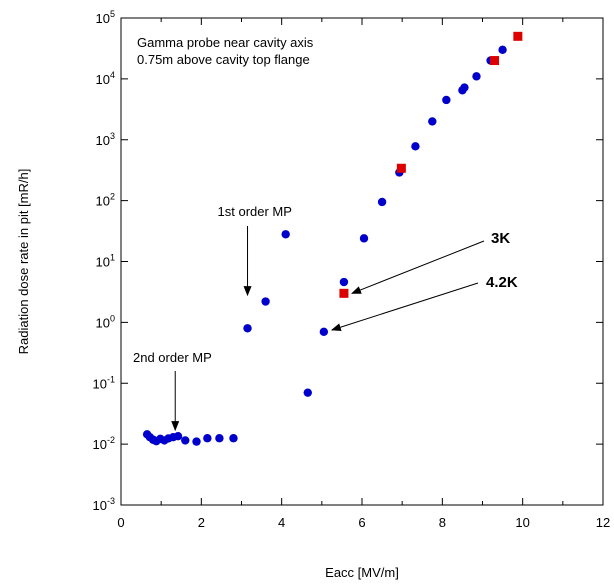  What do you see at coordinates (23, 262) in the screenshot?
I see `y-axis-label: Radiation dose rate in pit [mR/h]` at bounding box center [23, 262].